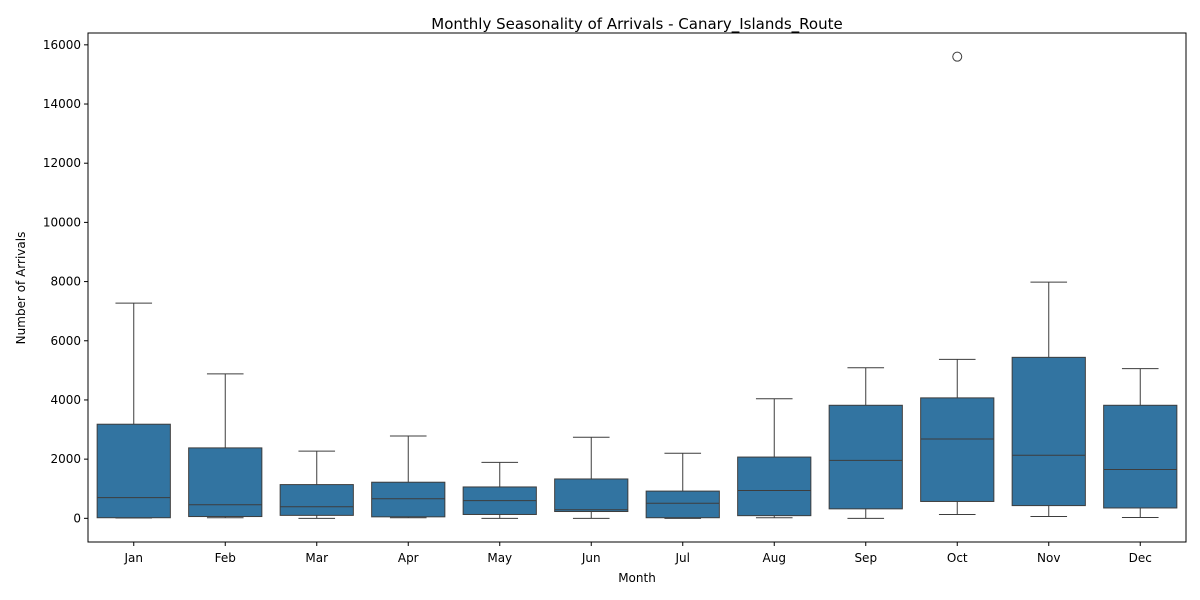 This screenshot has width=1200, height=600. What do you see at coordinates (316, 558) in the screenshot?
I see `x-tick-label: Mar` at bounding box center [316, 558].